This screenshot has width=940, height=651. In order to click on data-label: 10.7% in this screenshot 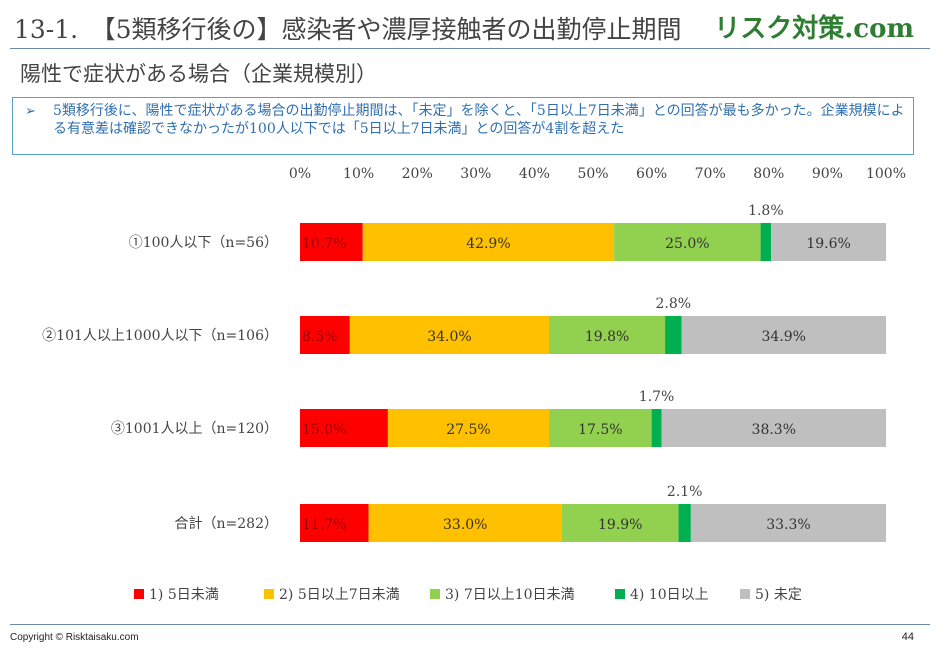, I will do `click(324, 244)`.